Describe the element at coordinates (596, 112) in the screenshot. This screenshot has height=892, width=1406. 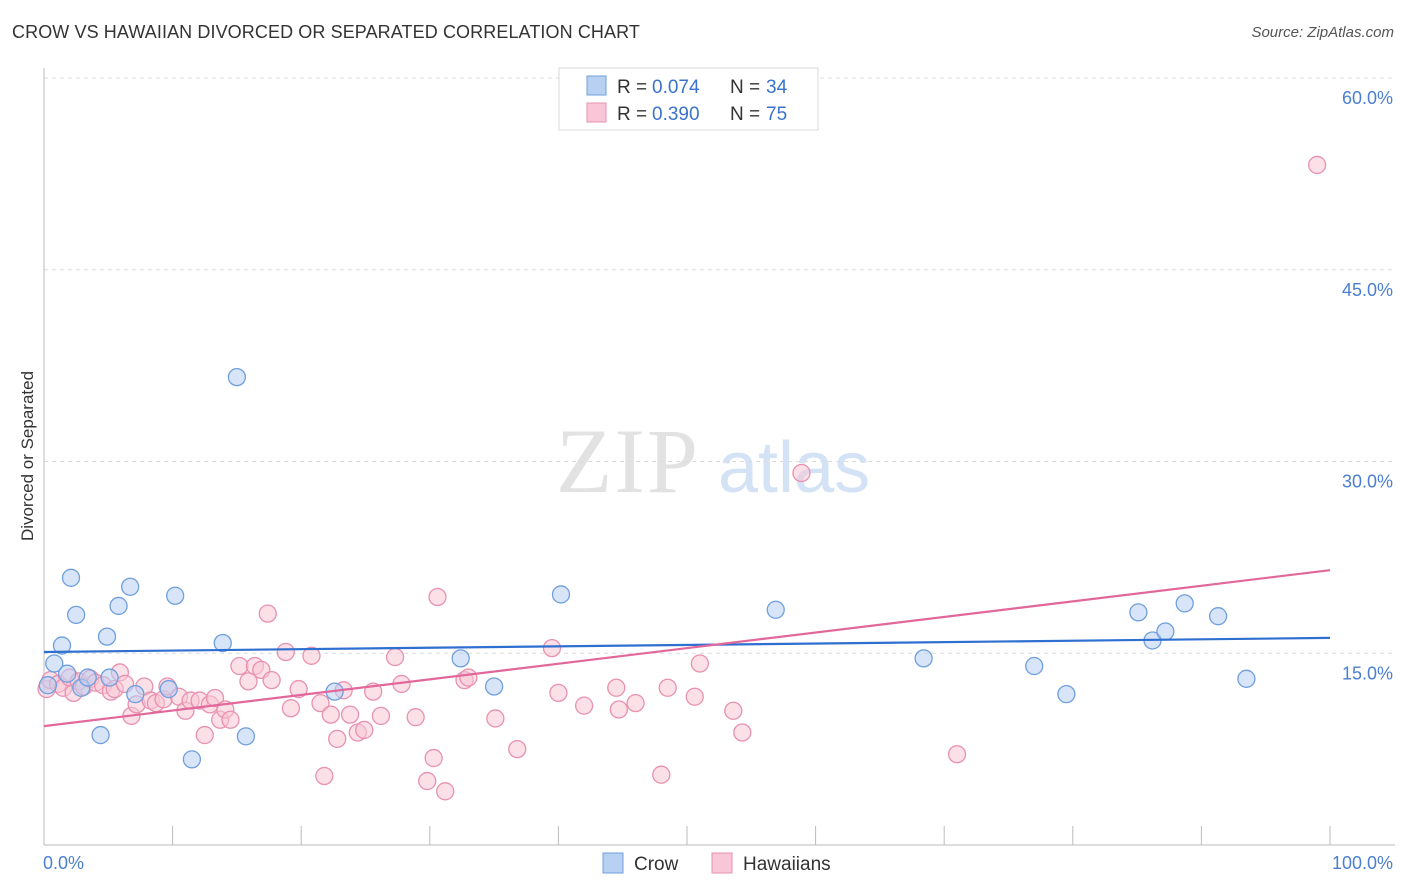
I see `legend-swatch-hawaiians` at that location.